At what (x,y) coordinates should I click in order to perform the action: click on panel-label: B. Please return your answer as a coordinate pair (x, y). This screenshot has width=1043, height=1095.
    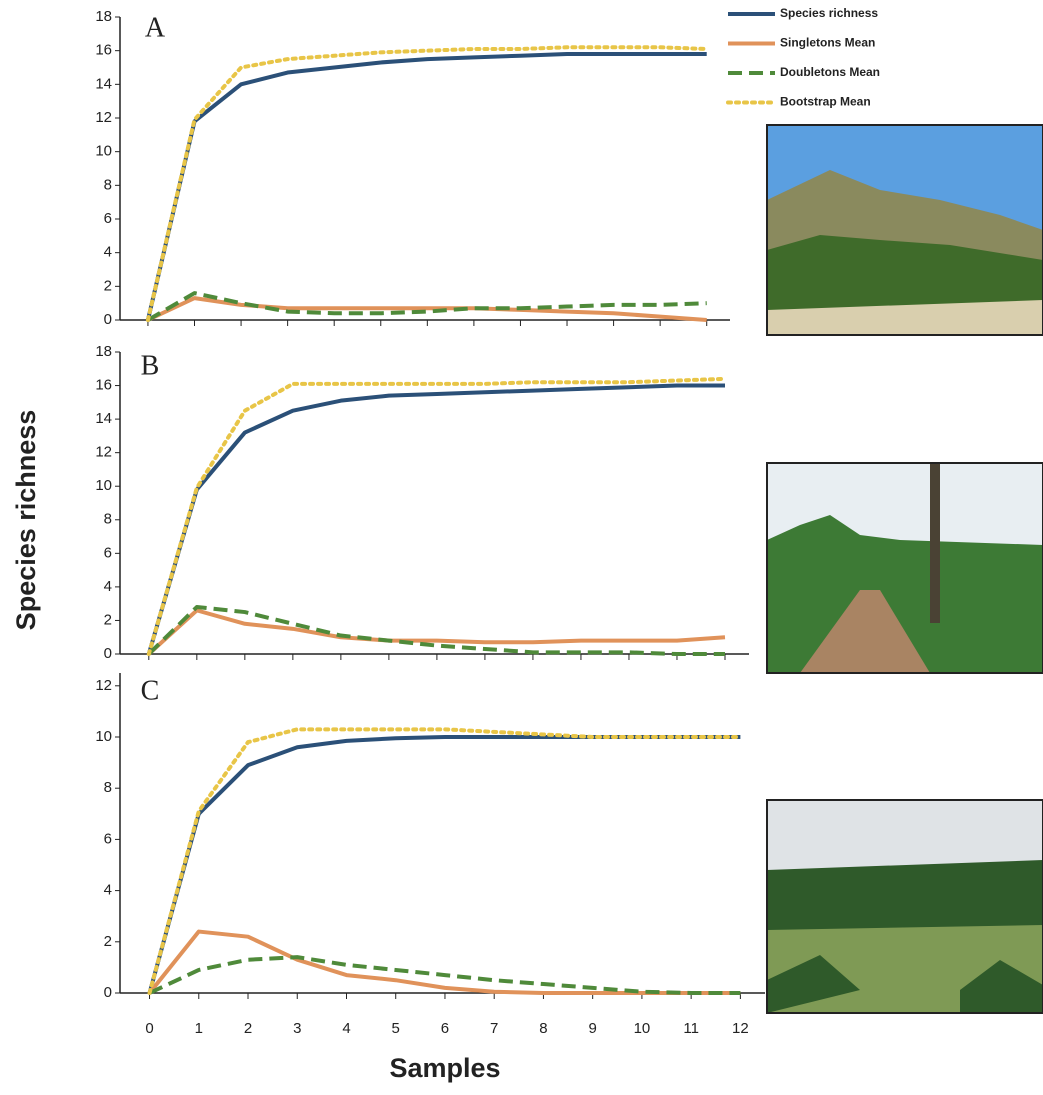
    Looking at the image, I should click on (150, 365).